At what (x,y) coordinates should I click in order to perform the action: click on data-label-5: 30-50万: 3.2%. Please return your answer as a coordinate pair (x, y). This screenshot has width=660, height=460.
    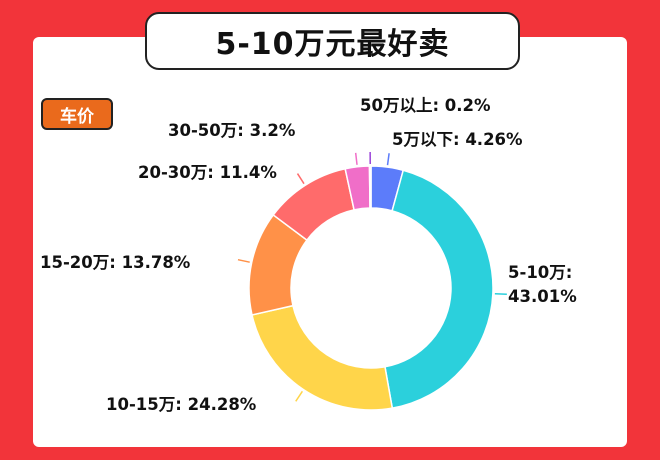
    Looking at the image, I should click on (232, 130).